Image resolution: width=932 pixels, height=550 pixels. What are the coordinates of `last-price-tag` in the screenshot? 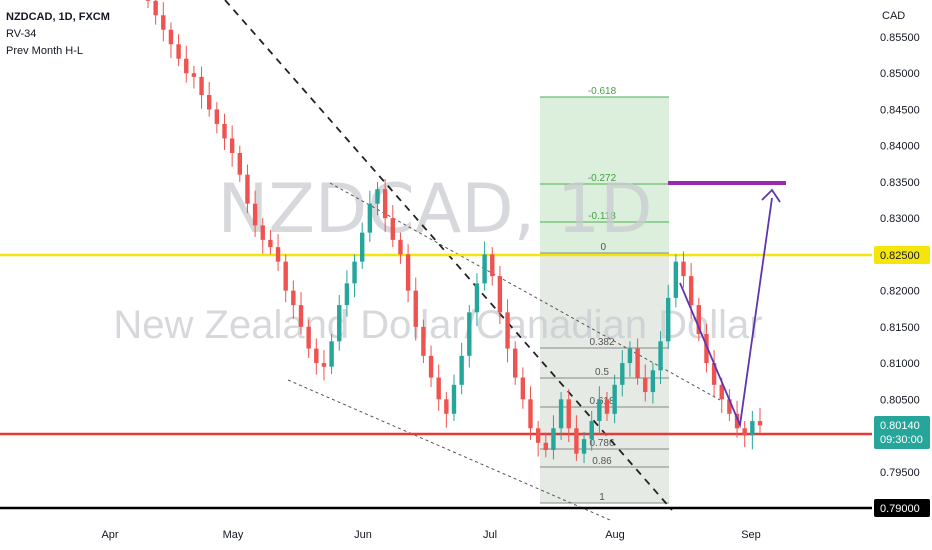 It's located at (902, 432).